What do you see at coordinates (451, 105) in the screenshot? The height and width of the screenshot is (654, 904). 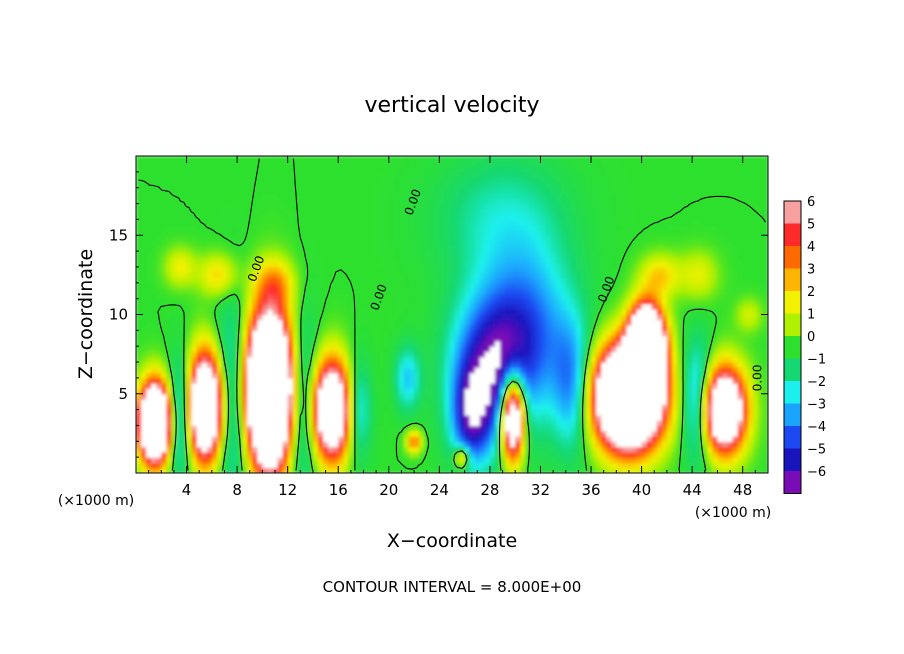 I see `chart-title: vertical velocity` at bounding box center [451, 105].